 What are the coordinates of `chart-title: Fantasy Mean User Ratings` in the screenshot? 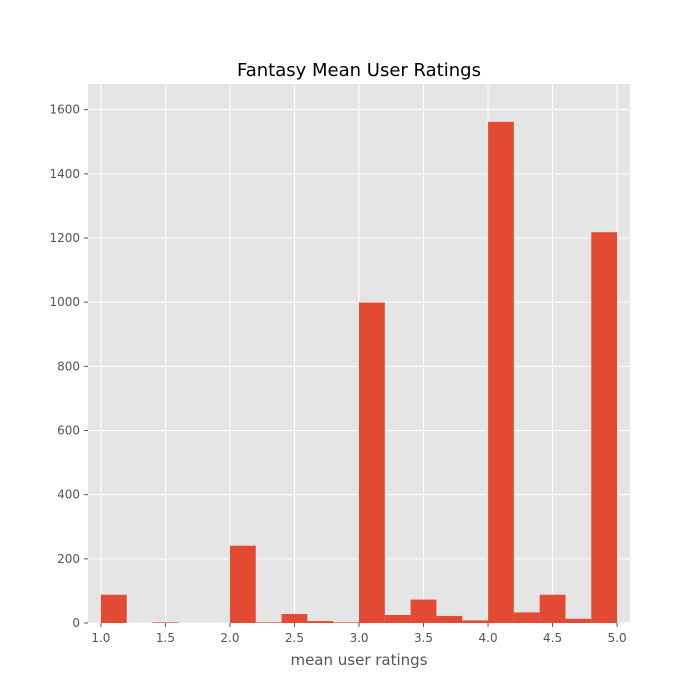 It's located at (359, 70).